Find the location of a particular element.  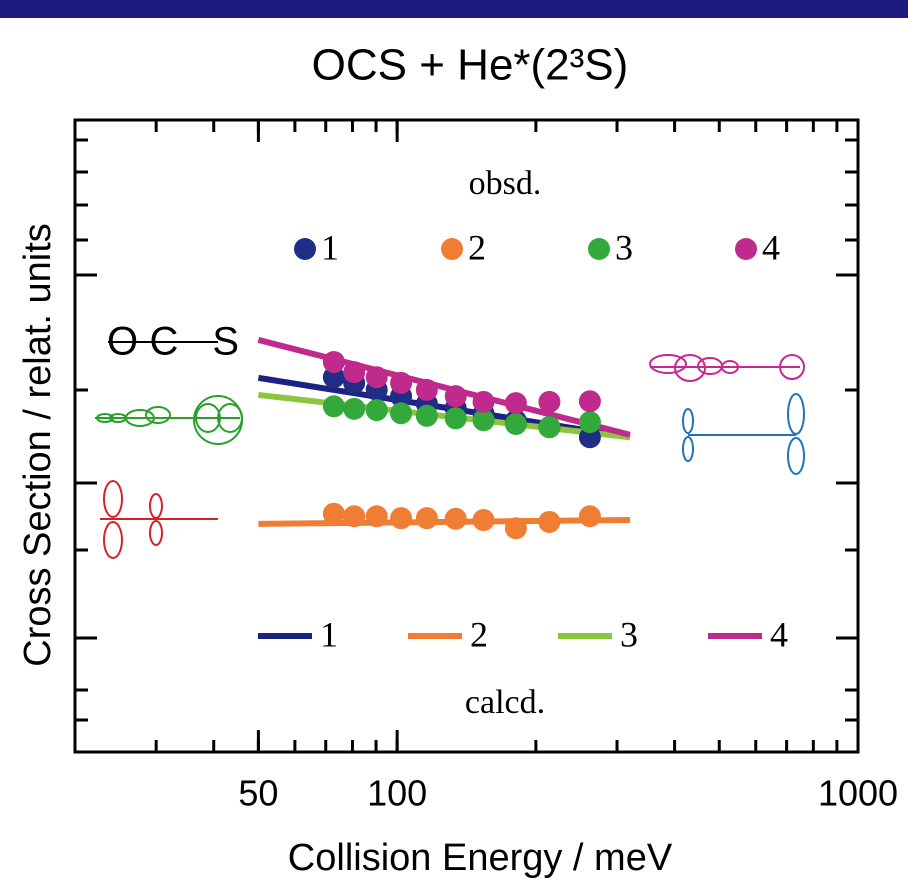

chart-title: OCS + He*(2³S) is located at coordinates (470, 65).